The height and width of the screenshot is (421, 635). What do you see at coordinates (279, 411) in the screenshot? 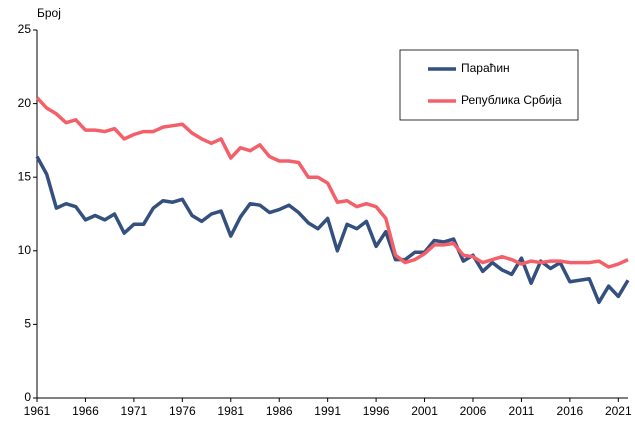
I see `x-tick-label: 1986` at bounding box center [279, 411].